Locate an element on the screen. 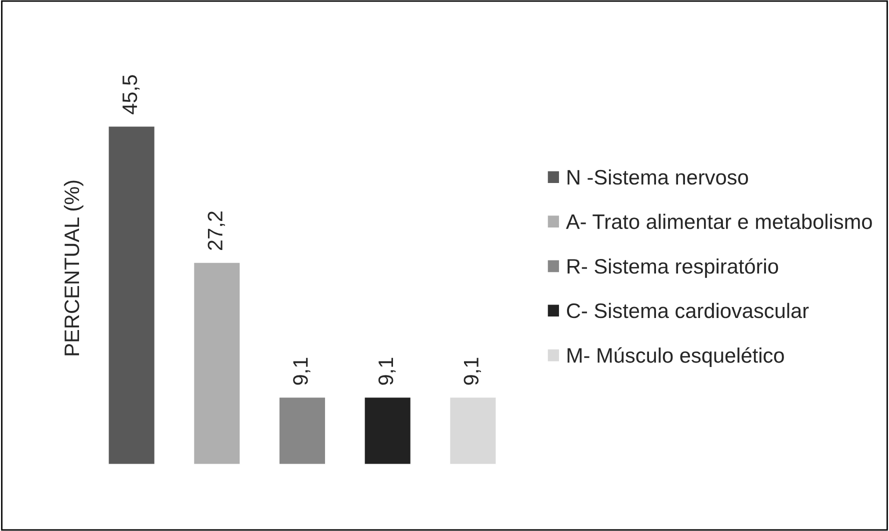  y-axis-title: PERCENTUAL (%) is located at coordinates (74, 268).